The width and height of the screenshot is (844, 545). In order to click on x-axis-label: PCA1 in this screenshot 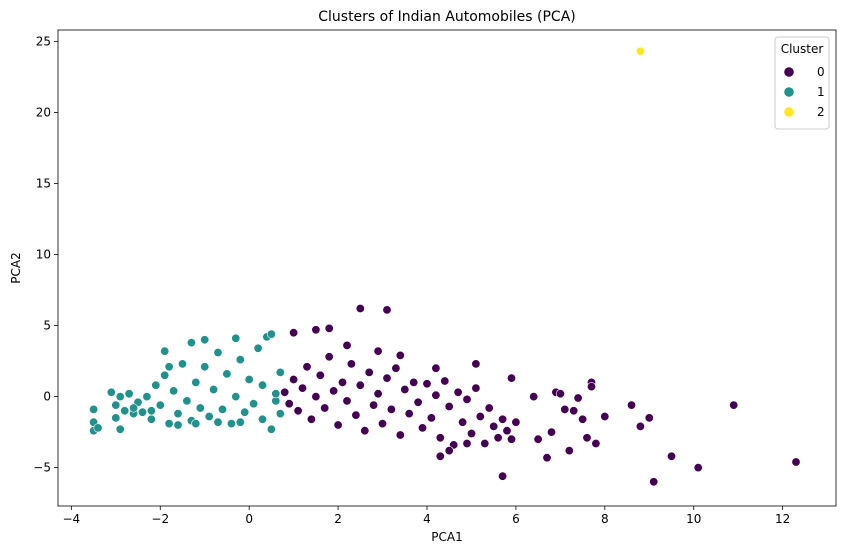, I will do `click(446, 537)`.